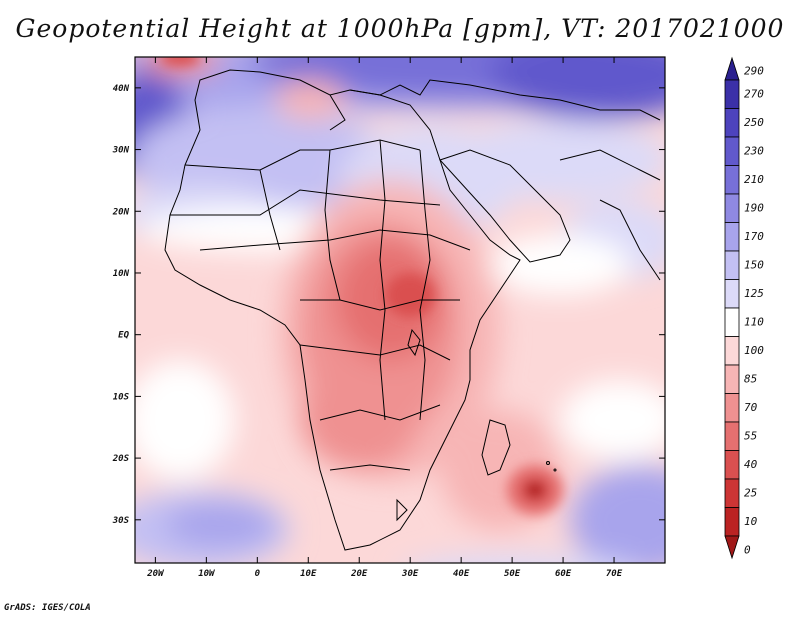  What do you see at coordinates (754, 93) in the screenshot?
I see `colorbar-label: 270` at bounding box center [754, 93].